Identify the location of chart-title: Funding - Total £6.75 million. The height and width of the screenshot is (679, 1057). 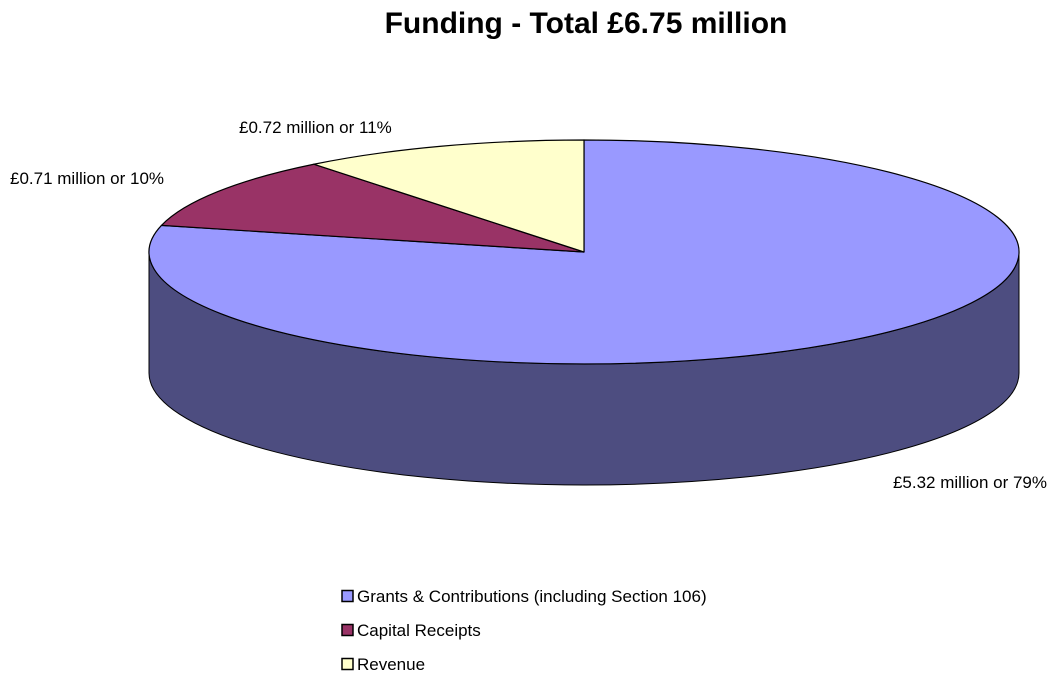
(586, 23).